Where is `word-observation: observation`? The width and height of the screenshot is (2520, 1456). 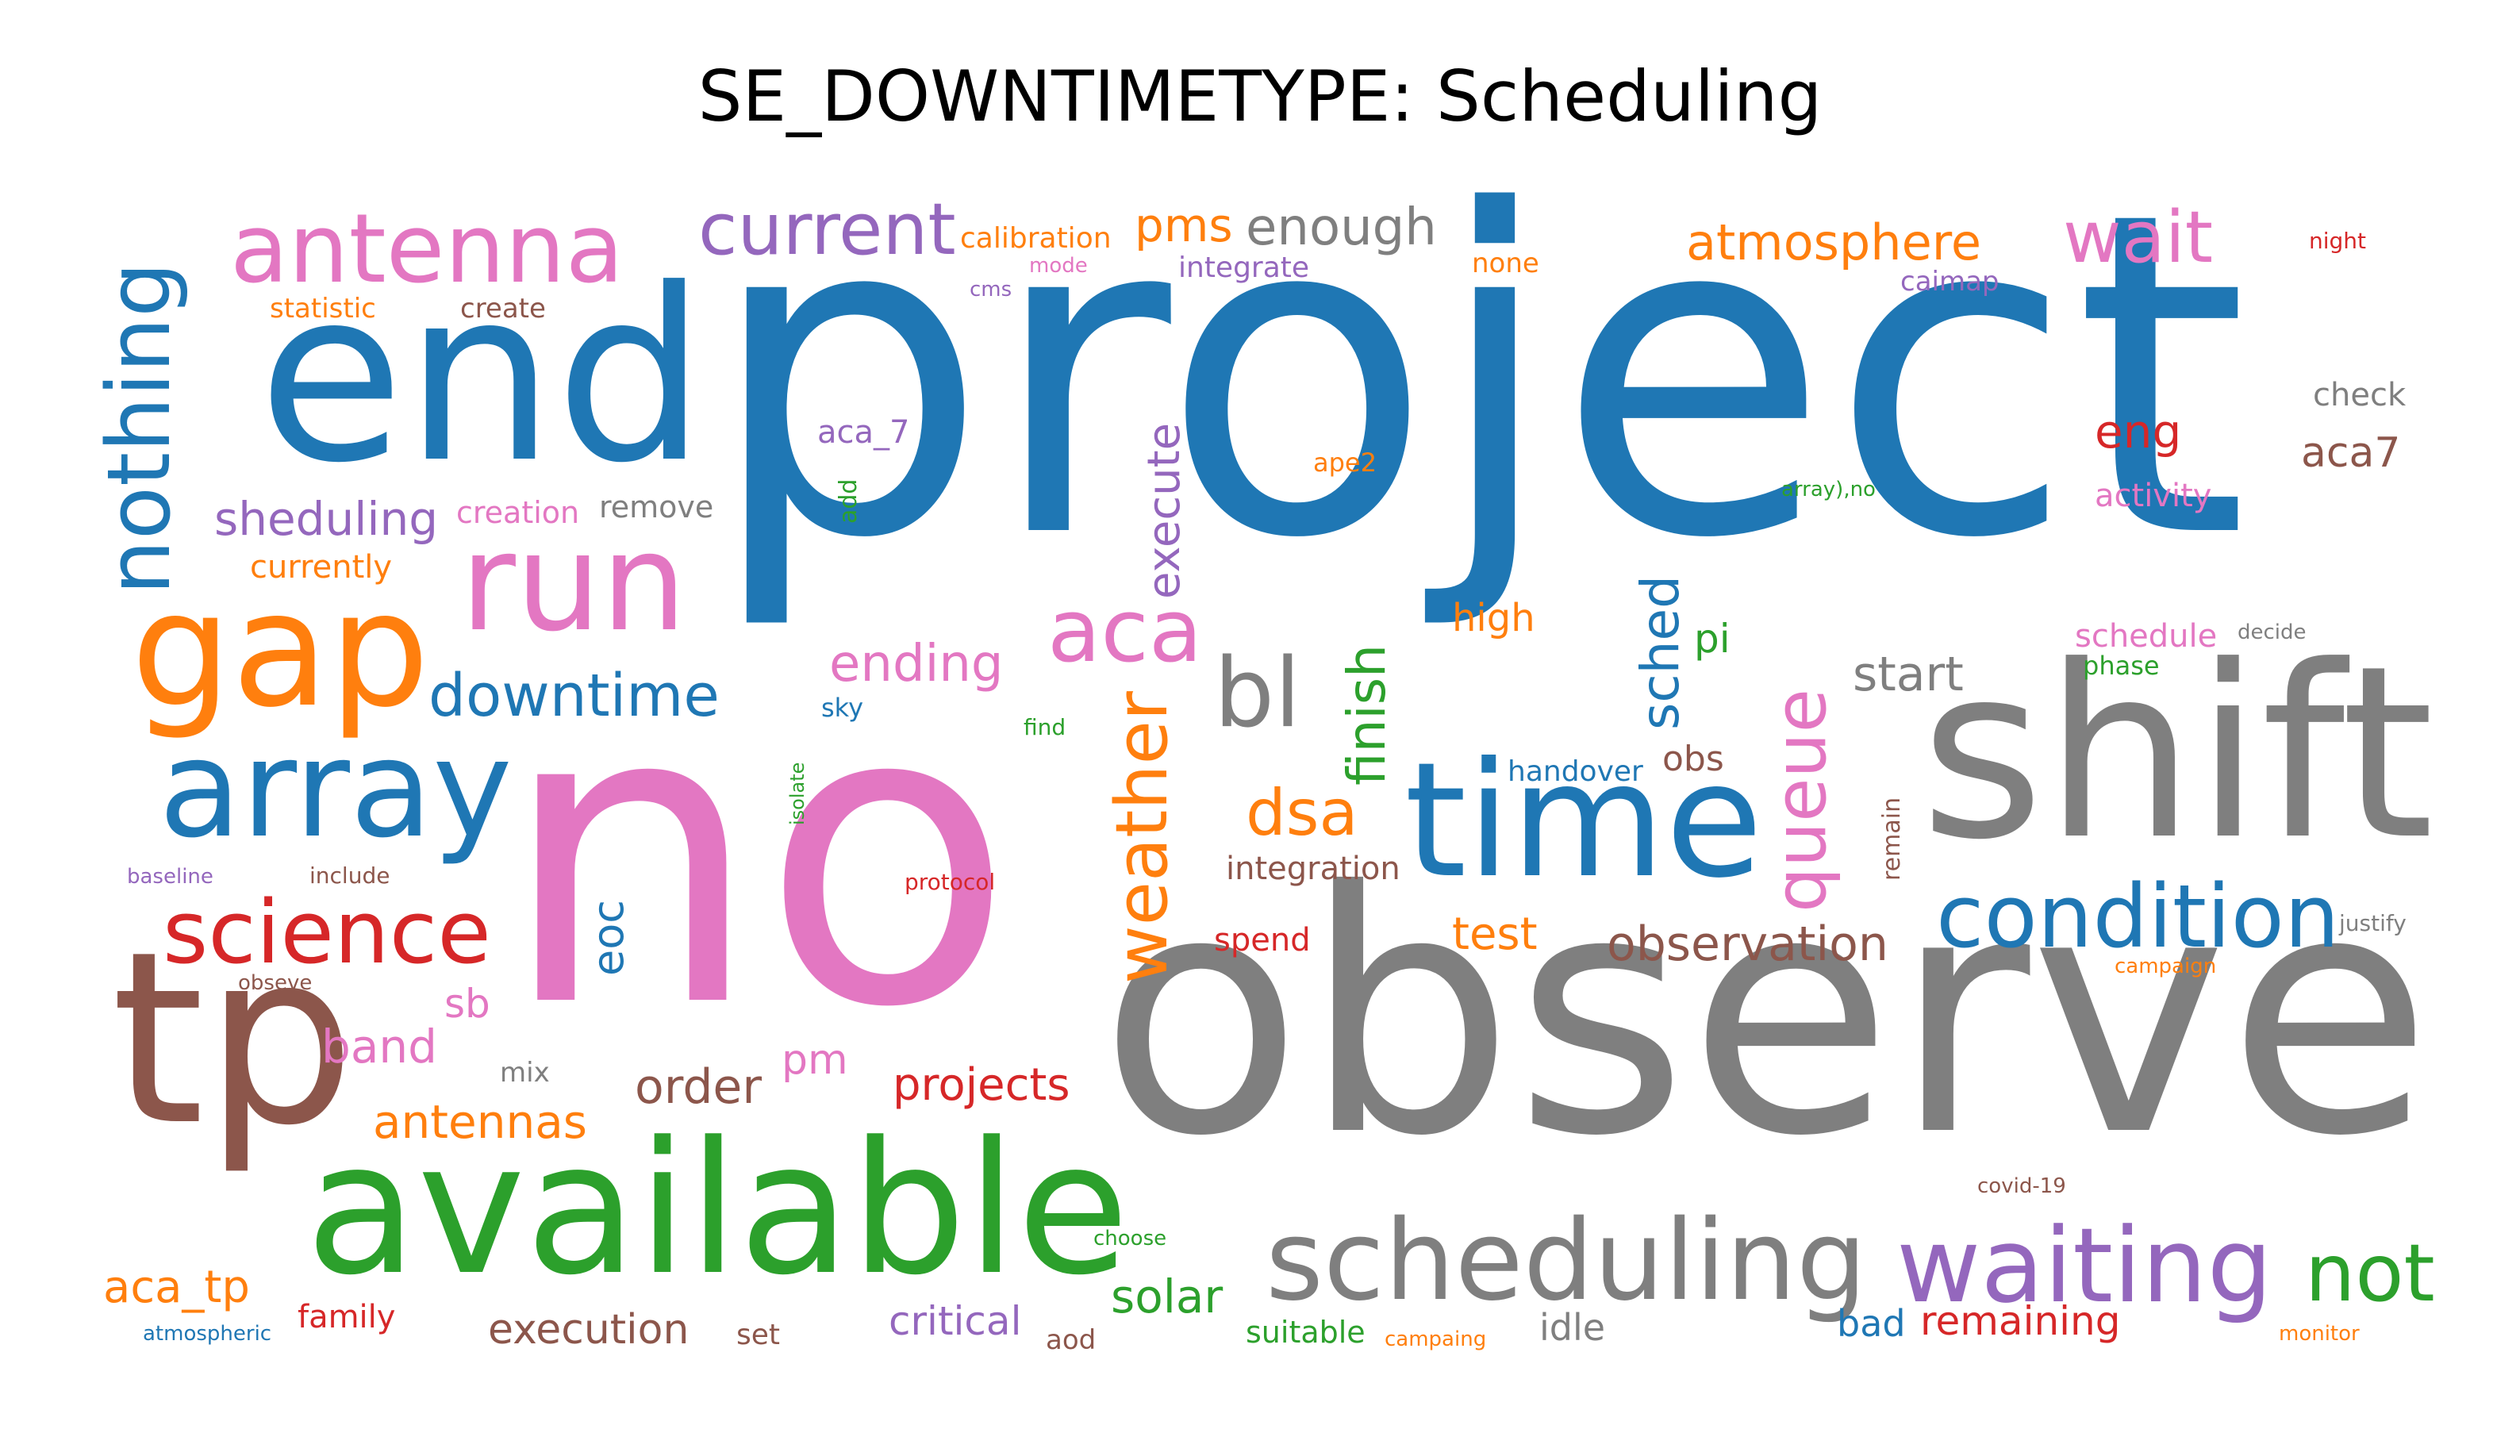 word-observation: observation is located at coordinates (1747, 944).